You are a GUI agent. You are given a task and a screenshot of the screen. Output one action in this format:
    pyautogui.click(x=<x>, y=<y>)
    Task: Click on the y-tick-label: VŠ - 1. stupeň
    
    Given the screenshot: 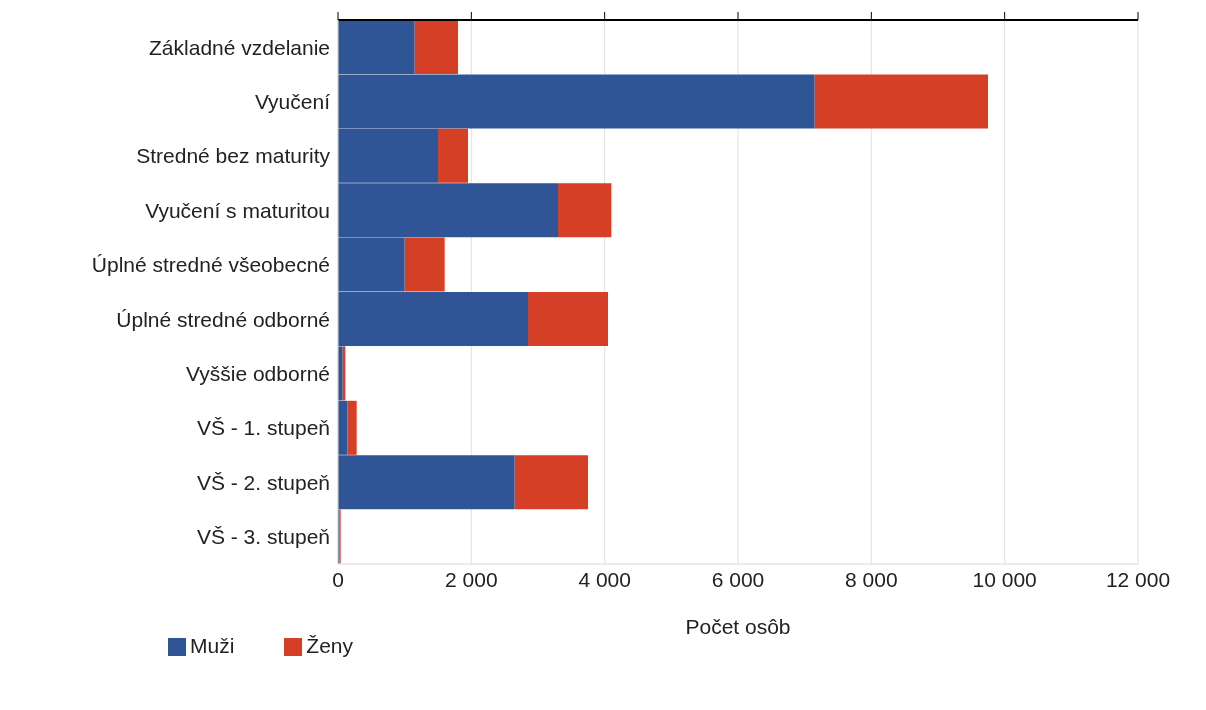 What is the action you would take?
    pyautogui.click(x=263, y=428)
    